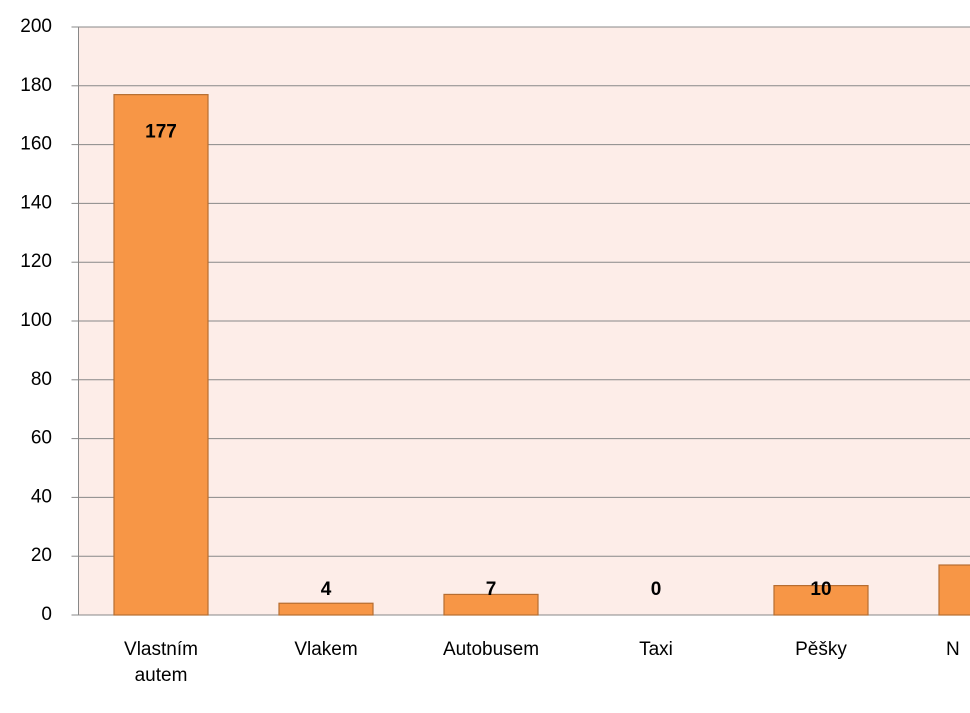 The height and width of the screenshot is (713, 970). Describe the element at coordinates (326, 589) in the screenshot. I see `data-label: 4` at that location.